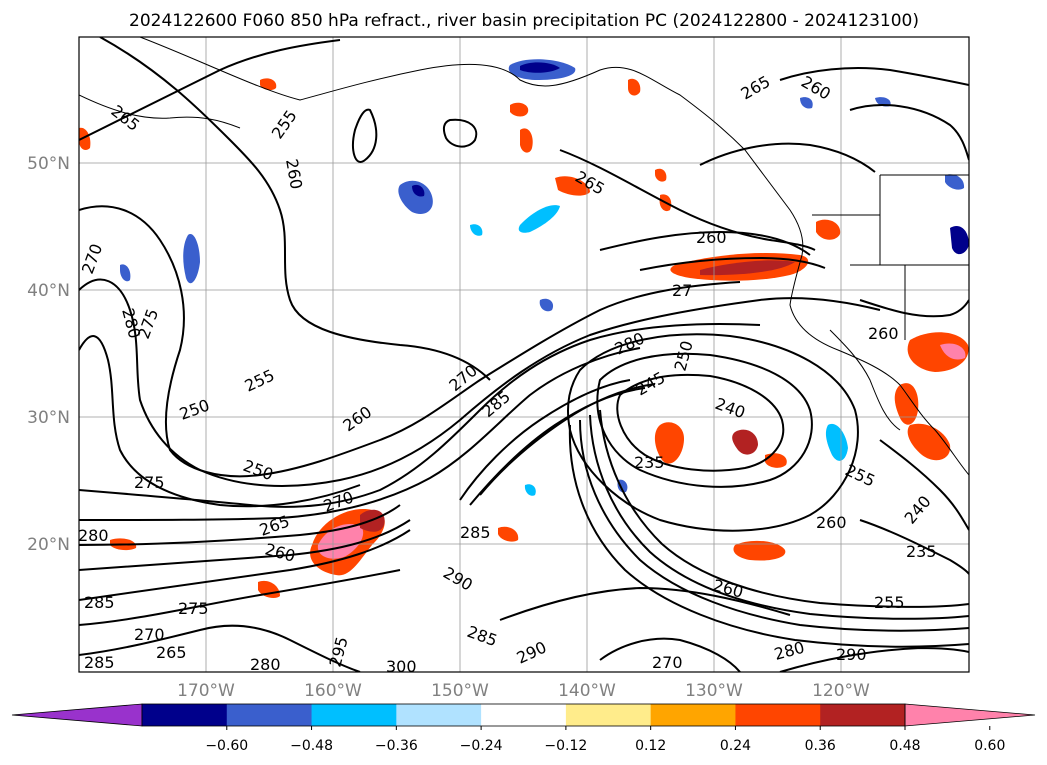 Image resolution: width=1047 pixels, height=765 pixels. I want to click on lon-label: 150°W, so click(460, 691).